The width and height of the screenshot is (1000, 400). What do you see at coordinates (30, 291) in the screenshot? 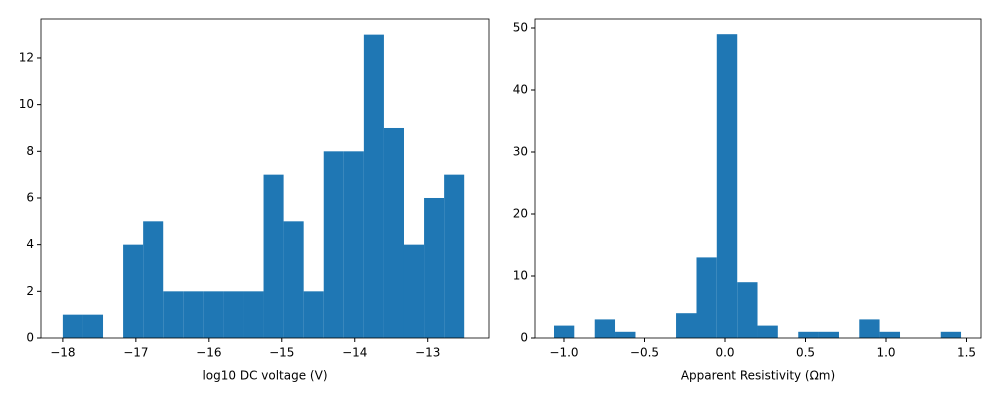
I see `y-tick-label: 2` at bounding box center [30, 291].